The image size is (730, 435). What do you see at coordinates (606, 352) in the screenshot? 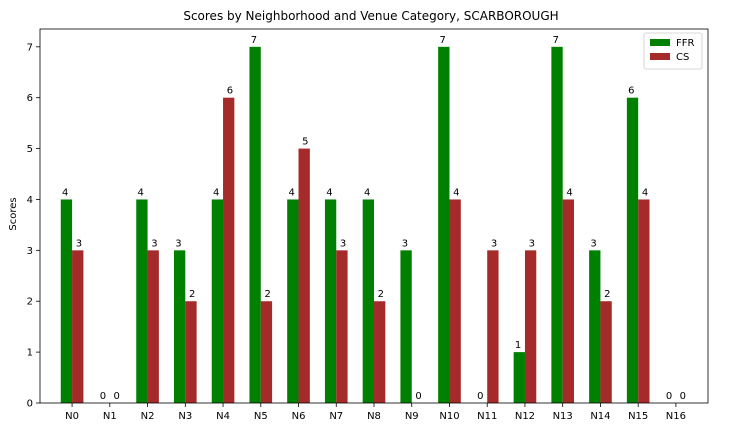
I see `bar-cs-n14` at bounding box center [606, 352].